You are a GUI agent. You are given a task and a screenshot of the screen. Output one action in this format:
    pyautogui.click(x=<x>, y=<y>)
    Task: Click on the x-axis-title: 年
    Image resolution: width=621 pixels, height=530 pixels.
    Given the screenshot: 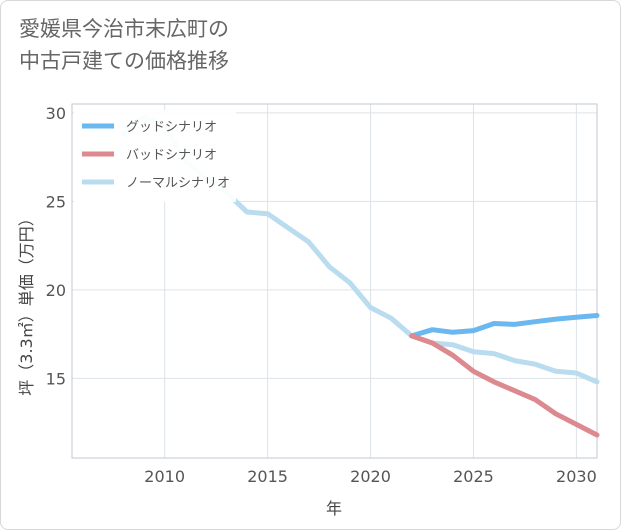 What is the action you would take?
    pyautogui.click(x=334, y=508)
    